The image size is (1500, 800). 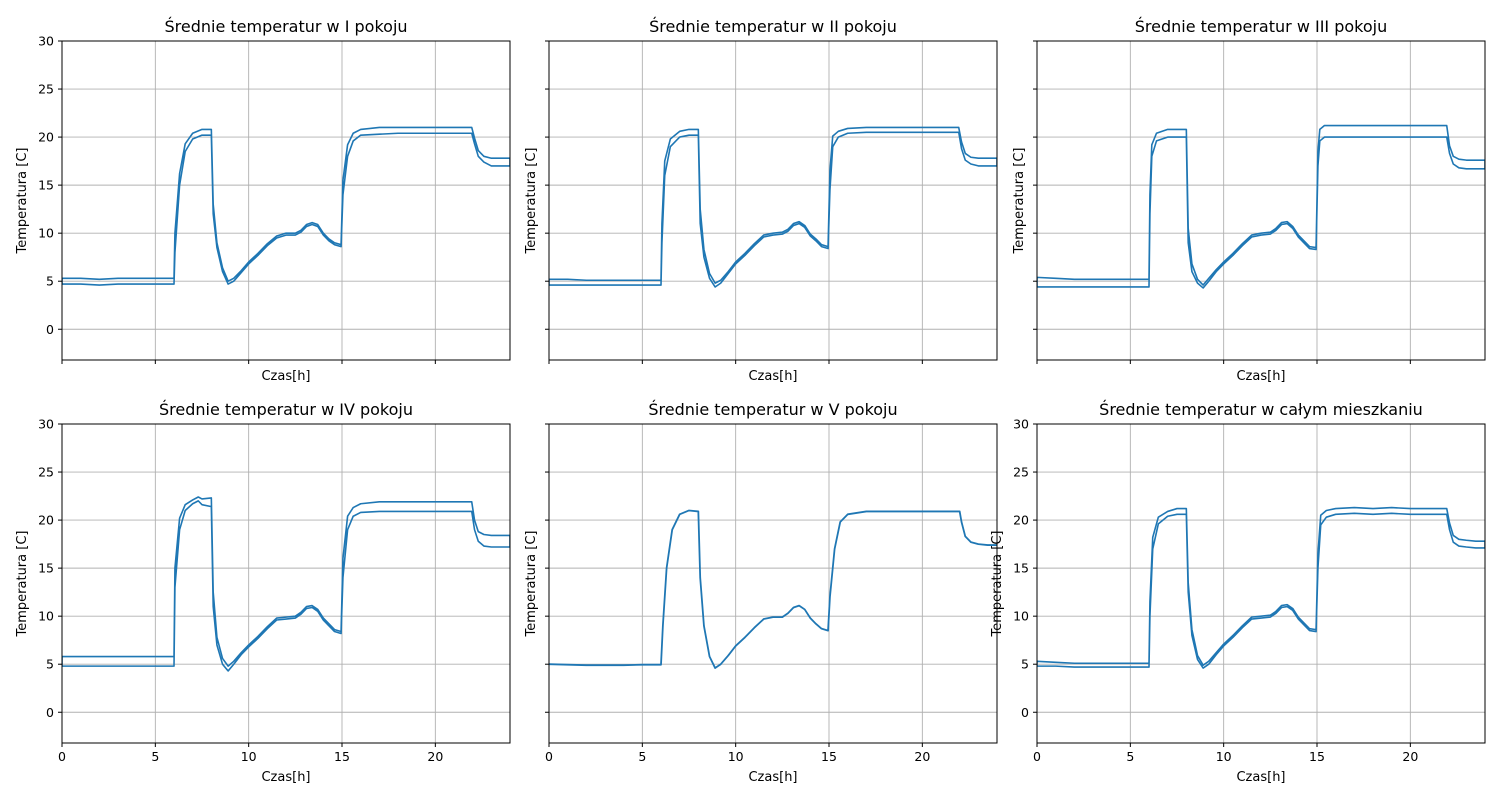 What do you see at coordinates (285, 26) in the screenshot?
I see `subplot-title: Średnie temperatur w I pokoju` at bounding box center [285, 26].